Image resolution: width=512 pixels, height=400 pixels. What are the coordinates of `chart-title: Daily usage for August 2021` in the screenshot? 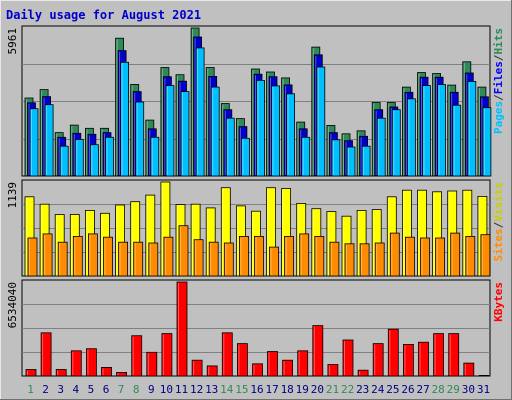 It's located at (103, 15).